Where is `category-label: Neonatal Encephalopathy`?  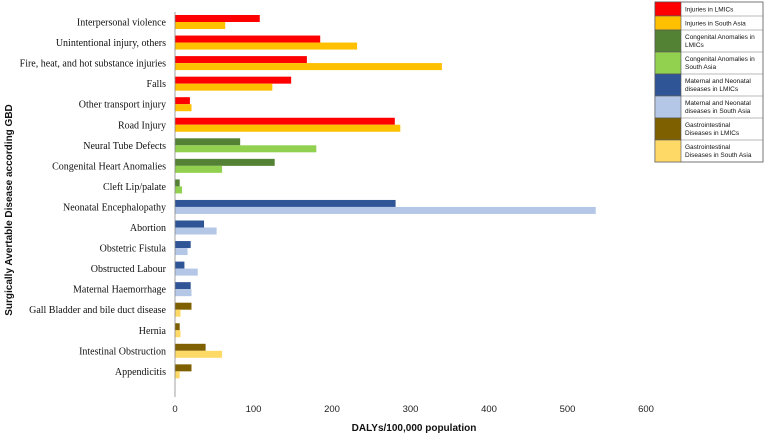 category-label: Neonatal Encephalopathy is located at coordinates (114, 207).